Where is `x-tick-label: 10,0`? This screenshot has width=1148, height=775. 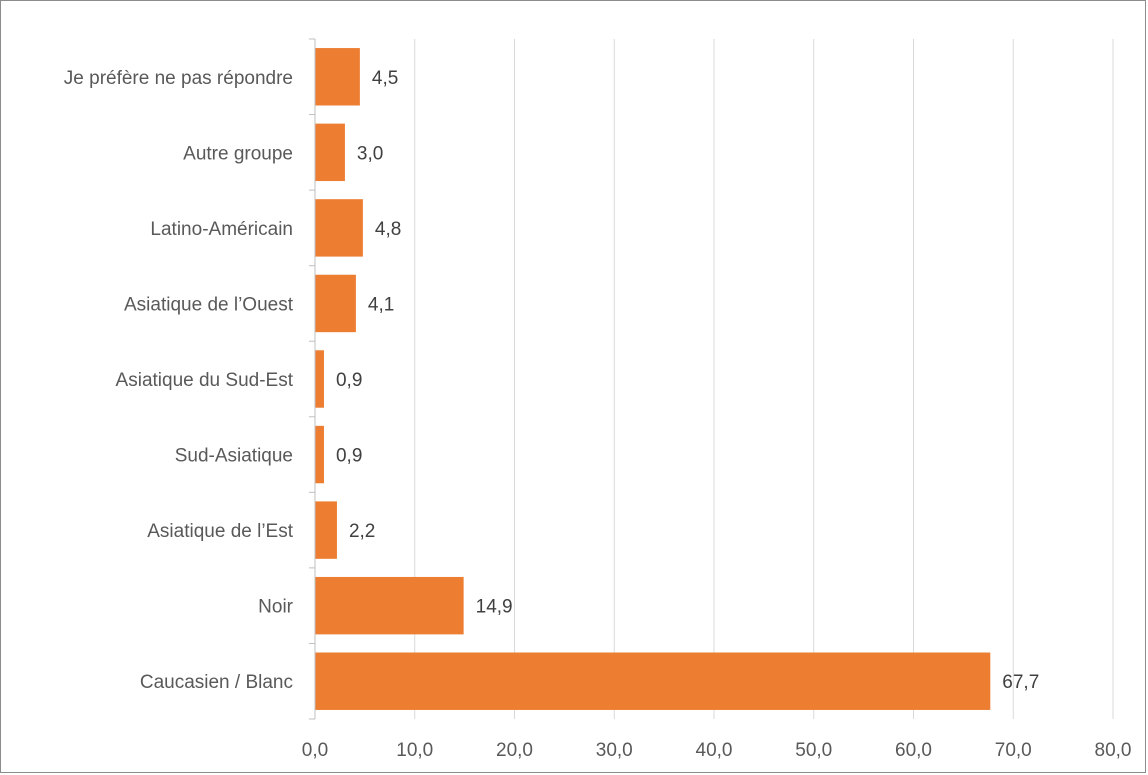
x-tick-label: 10,0 is located at coordinates (414, 750).